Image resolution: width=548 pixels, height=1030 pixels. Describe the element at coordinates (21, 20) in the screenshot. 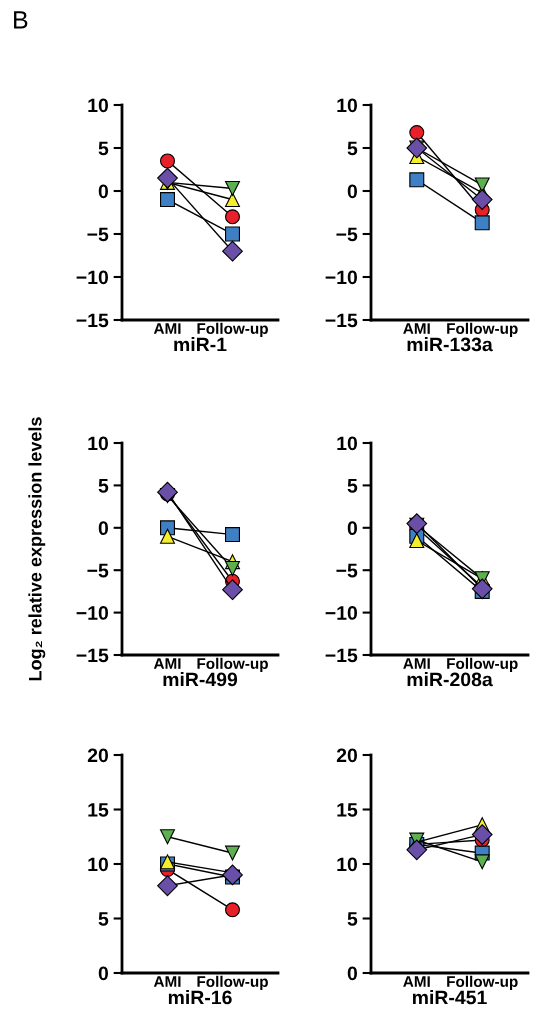

I see `text: B` at that location.